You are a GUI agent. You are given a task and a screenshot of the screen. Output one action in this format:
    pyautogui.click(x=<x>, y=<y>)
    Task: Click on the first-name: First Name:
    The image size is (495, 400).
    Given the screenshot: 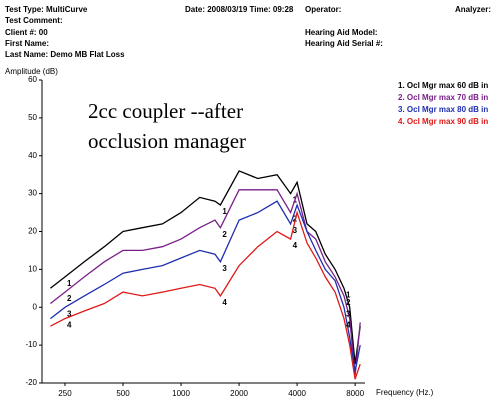 What is the action you would take?
    pyautogui.click(x=27, y=43)
    